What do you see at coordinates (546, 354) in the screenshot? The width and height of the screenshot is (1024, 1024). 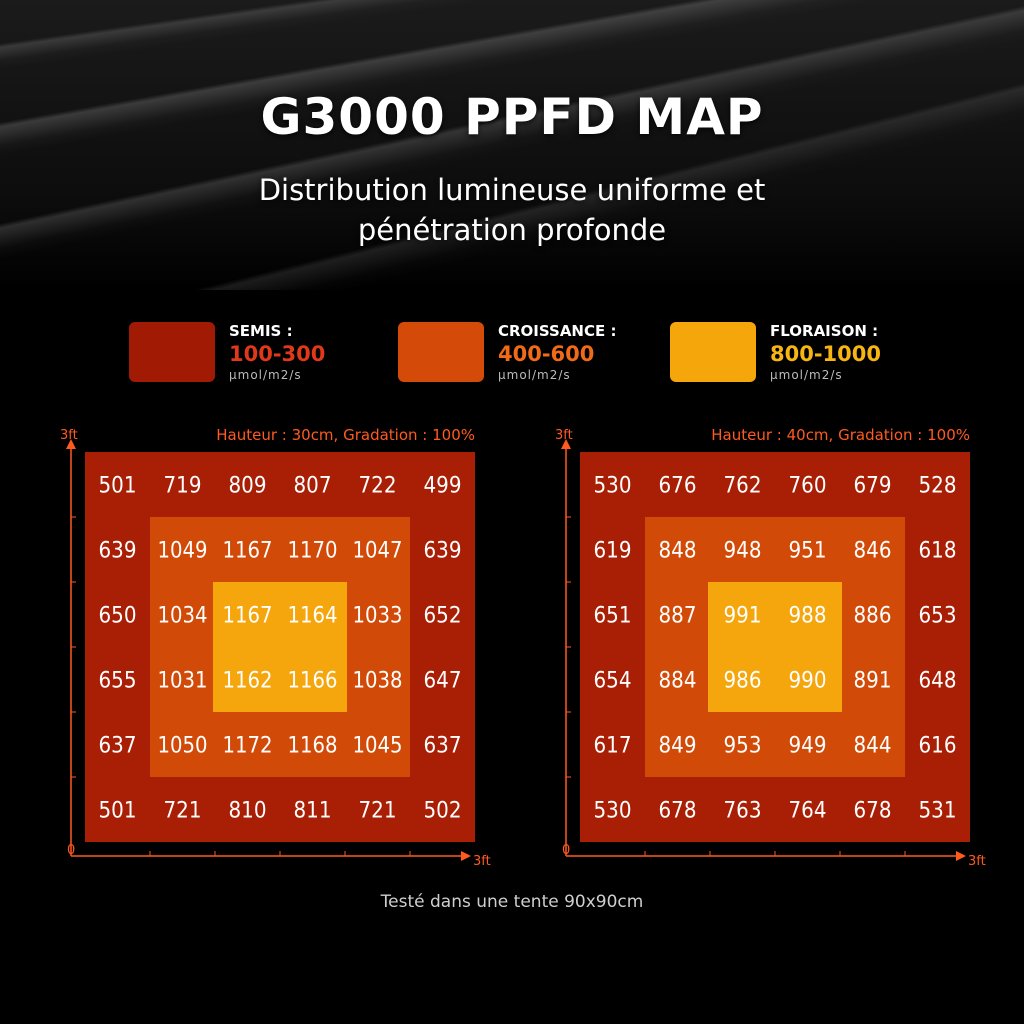 I see `legend-range-croissance: 400-600` at bounding box center [546, 354].